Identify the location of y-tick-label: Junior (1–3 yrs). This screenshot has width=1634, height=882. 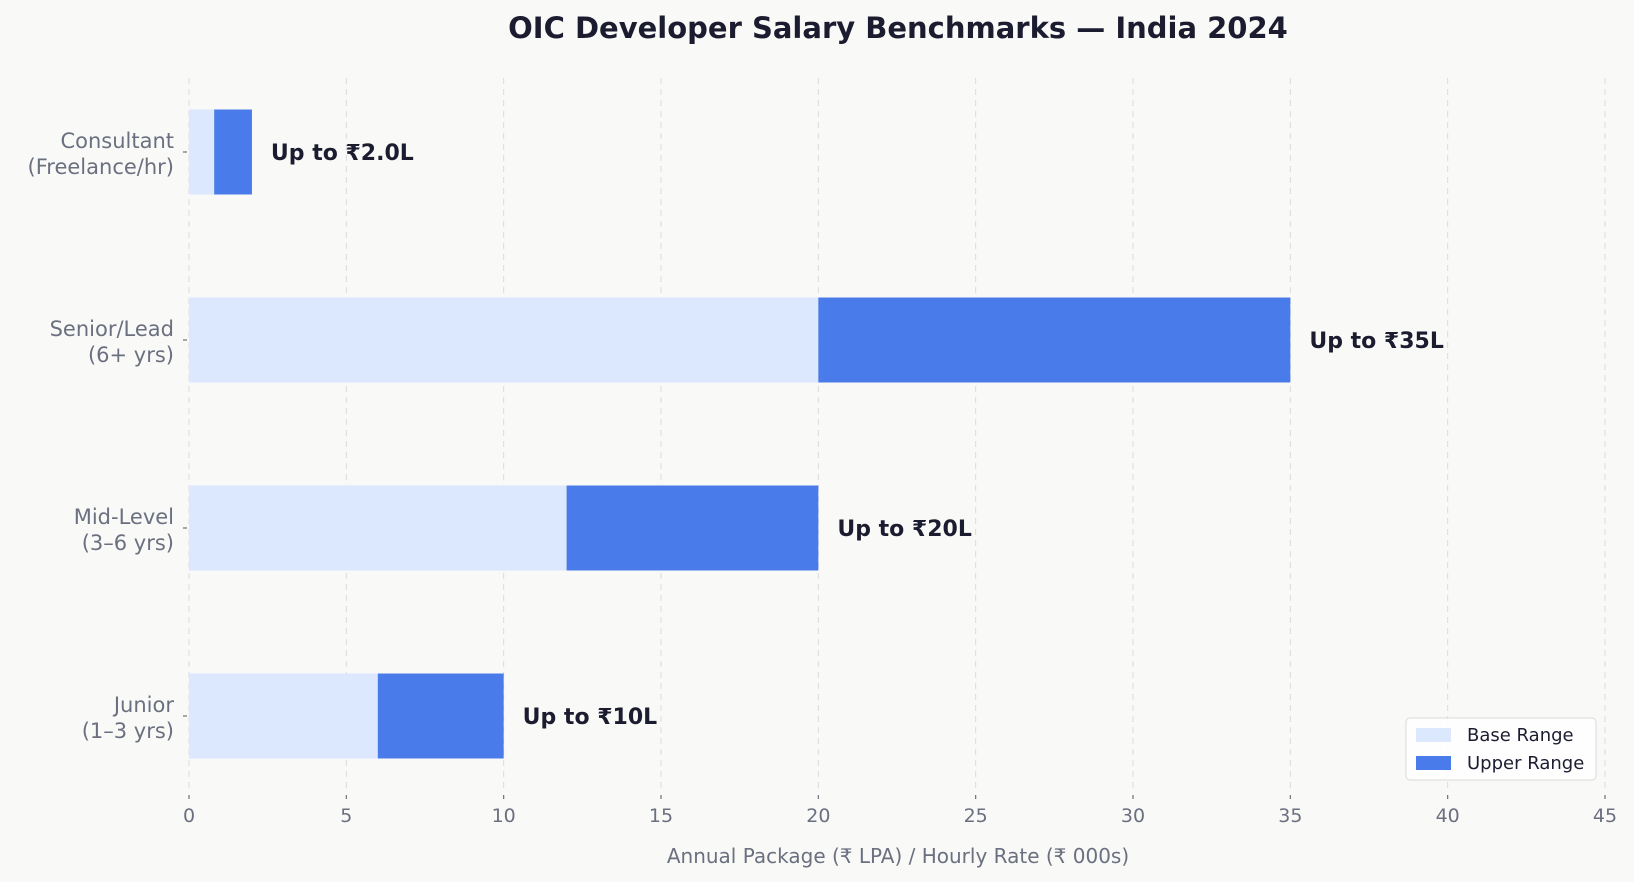
(128, 718).